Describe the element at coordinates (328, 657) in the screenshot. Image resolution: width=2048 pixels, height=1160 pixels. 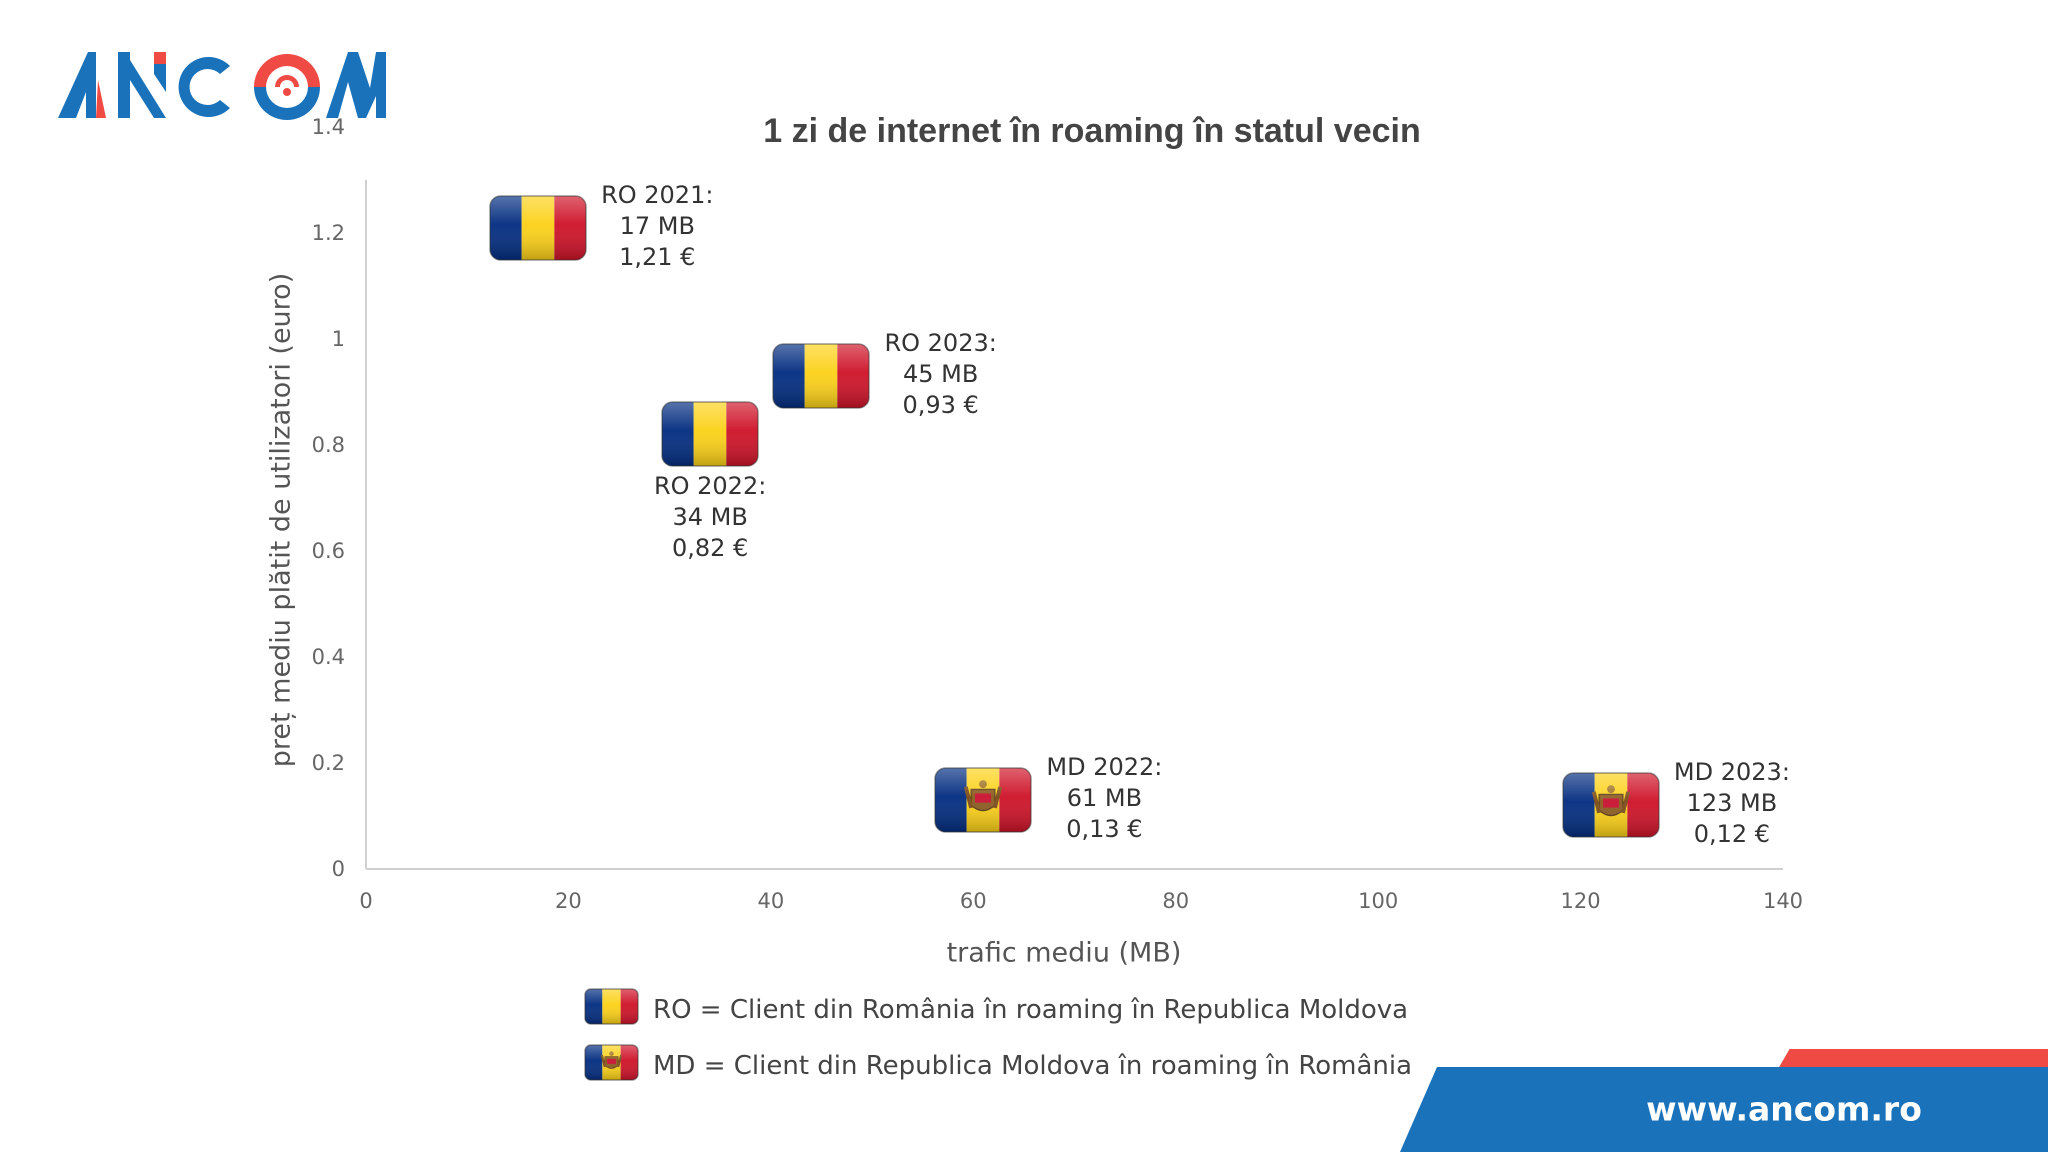
I see `y-tick-label: 0.4` at that location.